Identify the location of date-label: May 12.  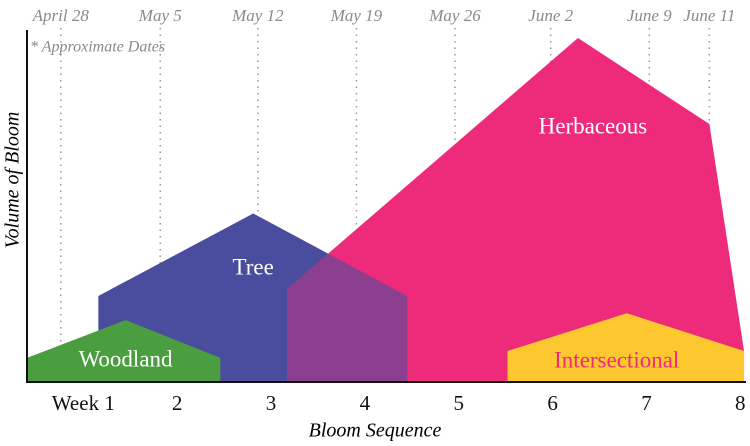
(257, 15).